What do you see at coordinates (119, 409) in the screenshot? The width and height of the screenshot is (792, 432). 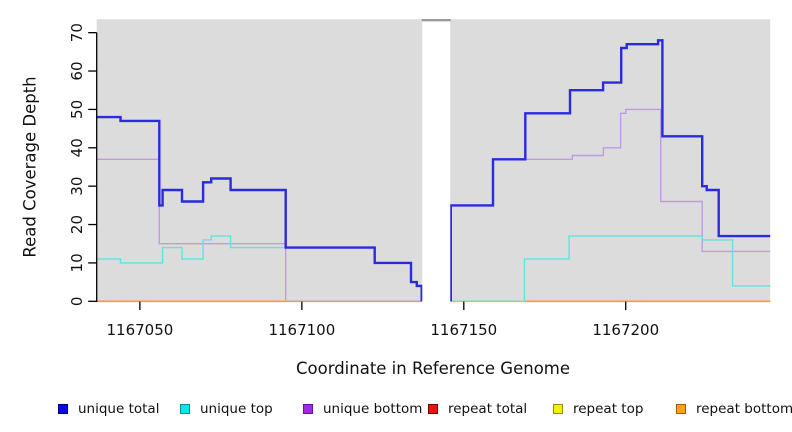 I see `legend-label: unique total` at bounding box center [119, 409].